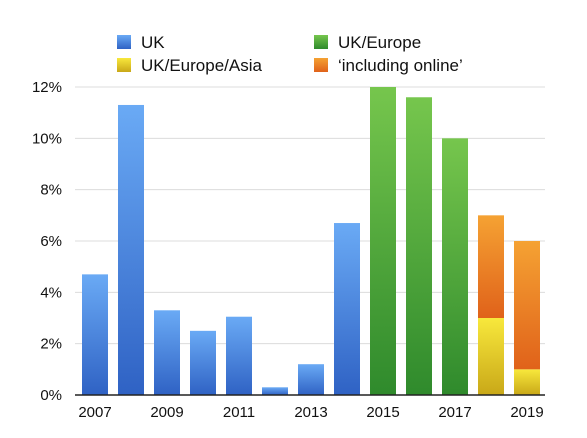 The height and width of the screenshot is (438, 587). Describe the element at coordinates (94, 412) in the screenshot. I see `x-tick-label: 2007` at that location.